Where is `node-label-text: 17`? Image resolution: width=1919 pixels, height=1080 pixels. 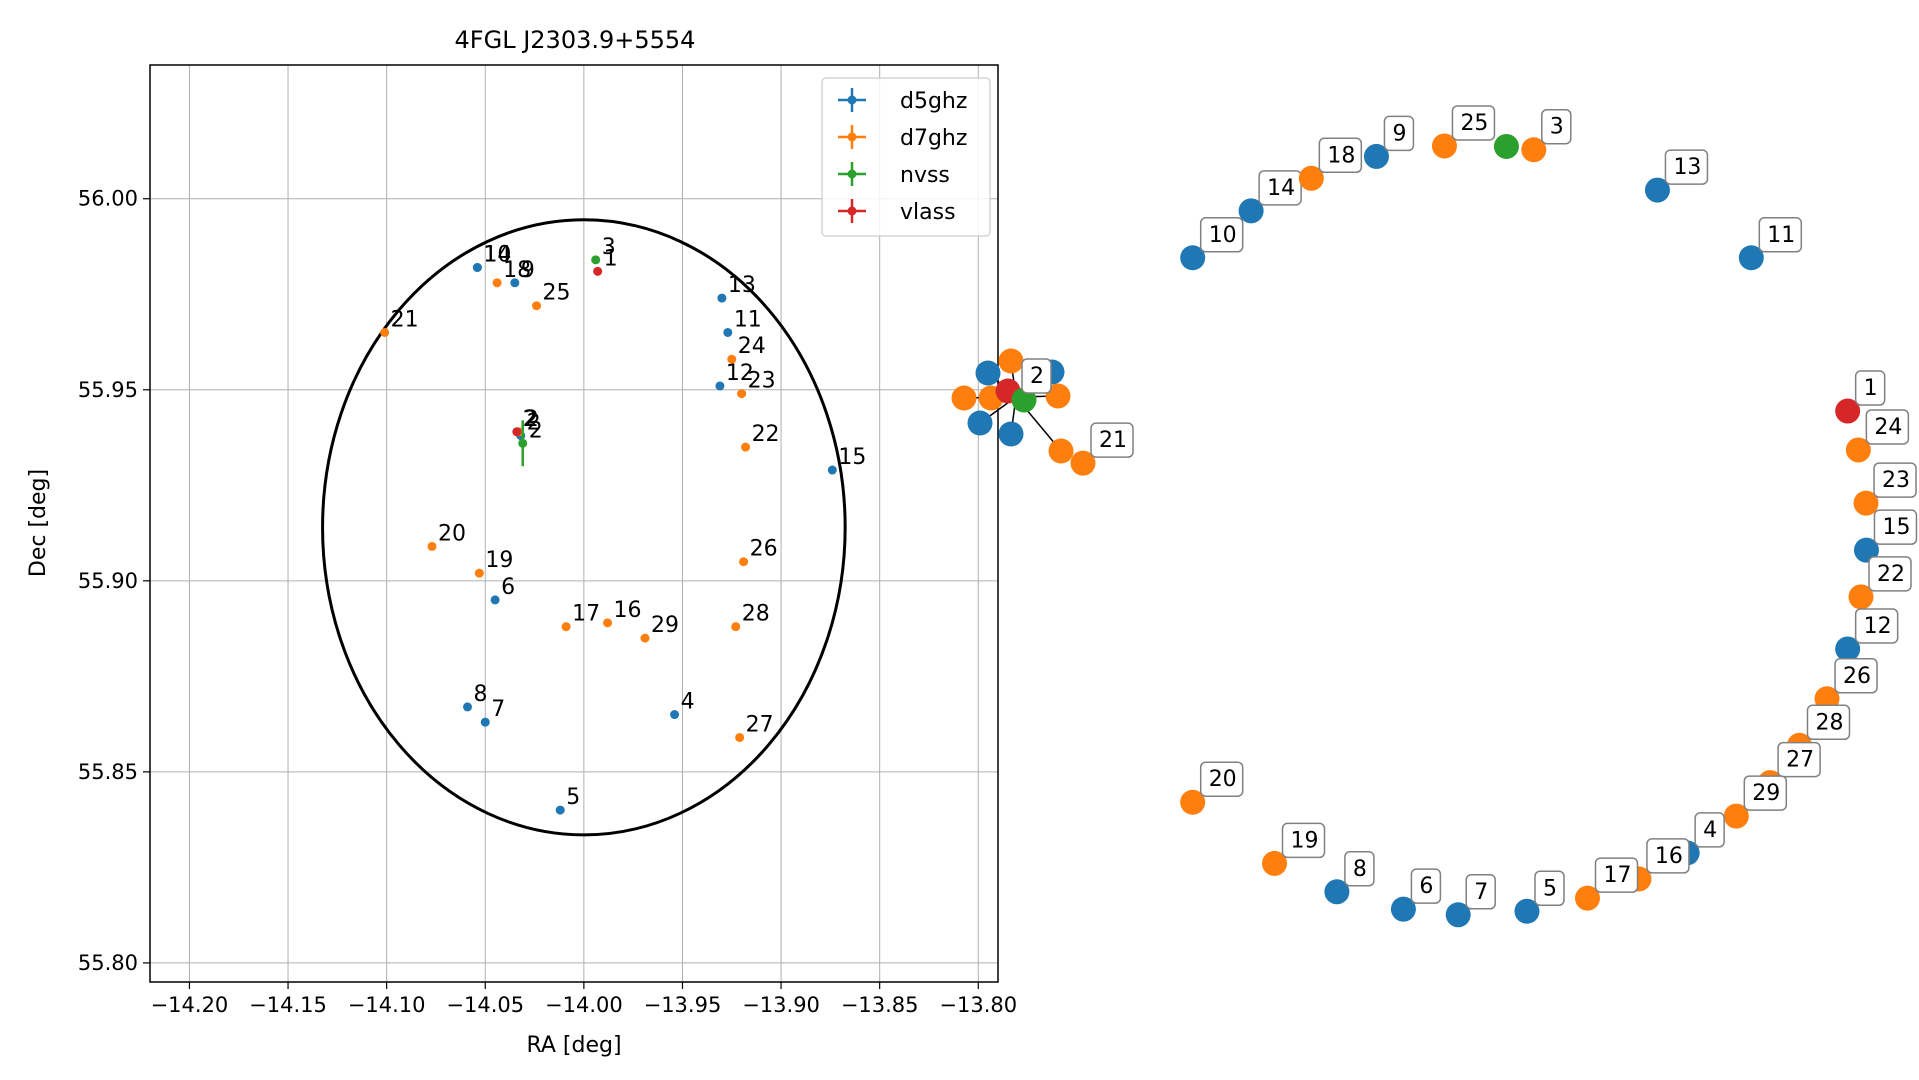 node-label-text: 17 is located at coordinates (1617, 875).